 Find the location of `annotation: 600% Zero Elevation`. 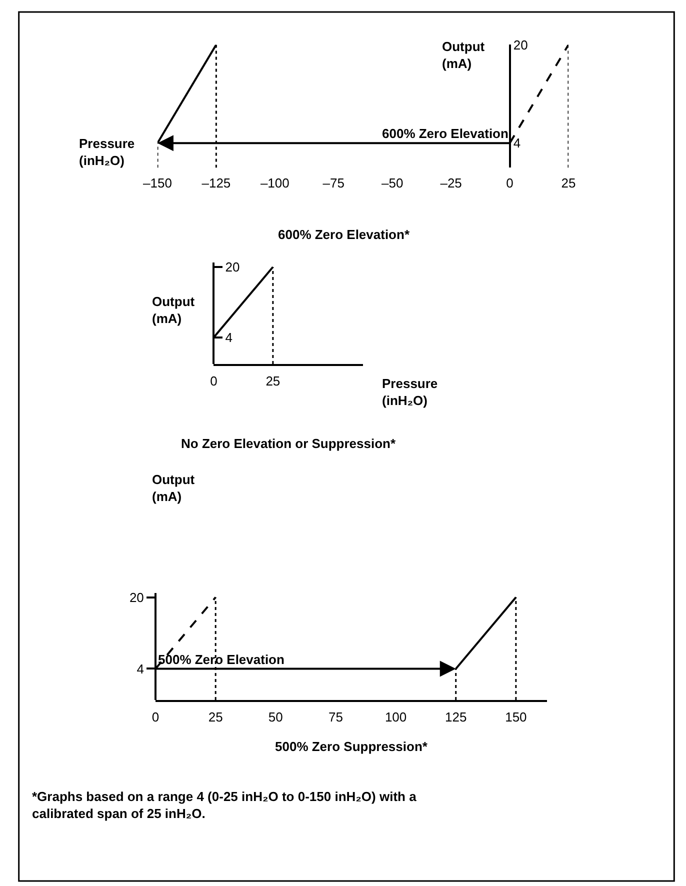

annotation: 600% Zero Elevation is located at coordinates (445, 133).